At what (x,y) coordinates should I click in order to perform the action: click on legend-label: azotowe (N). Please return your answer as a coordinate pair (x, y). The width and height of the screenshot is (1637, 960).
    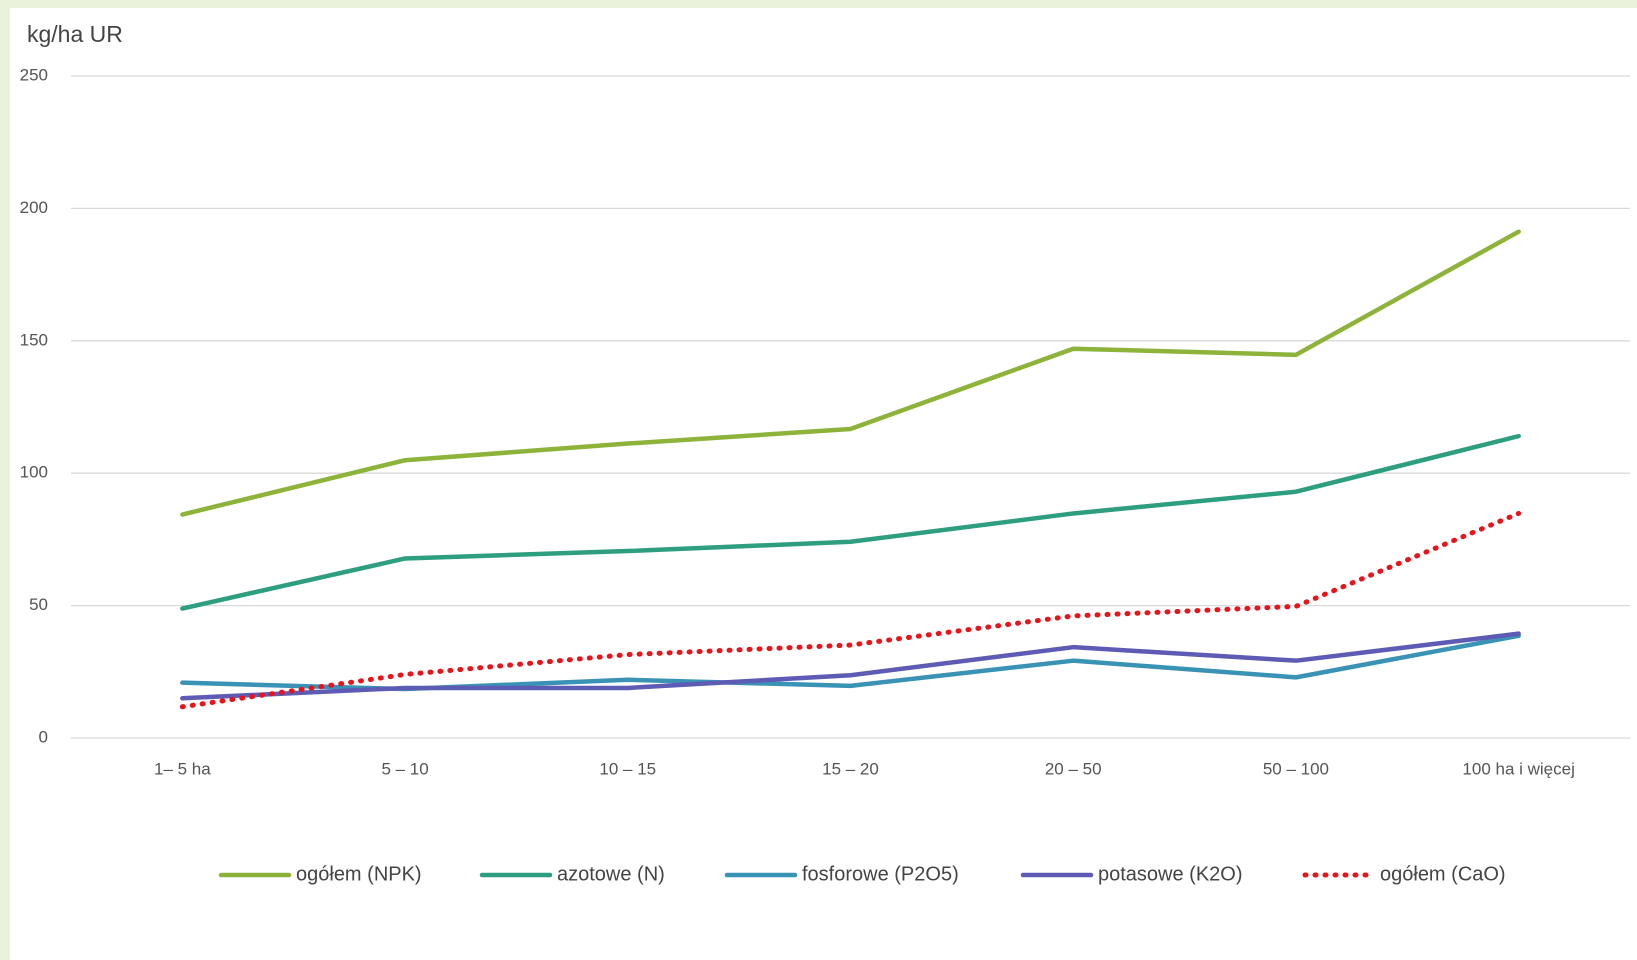
    Looking at the image, I should click on (611, 874).